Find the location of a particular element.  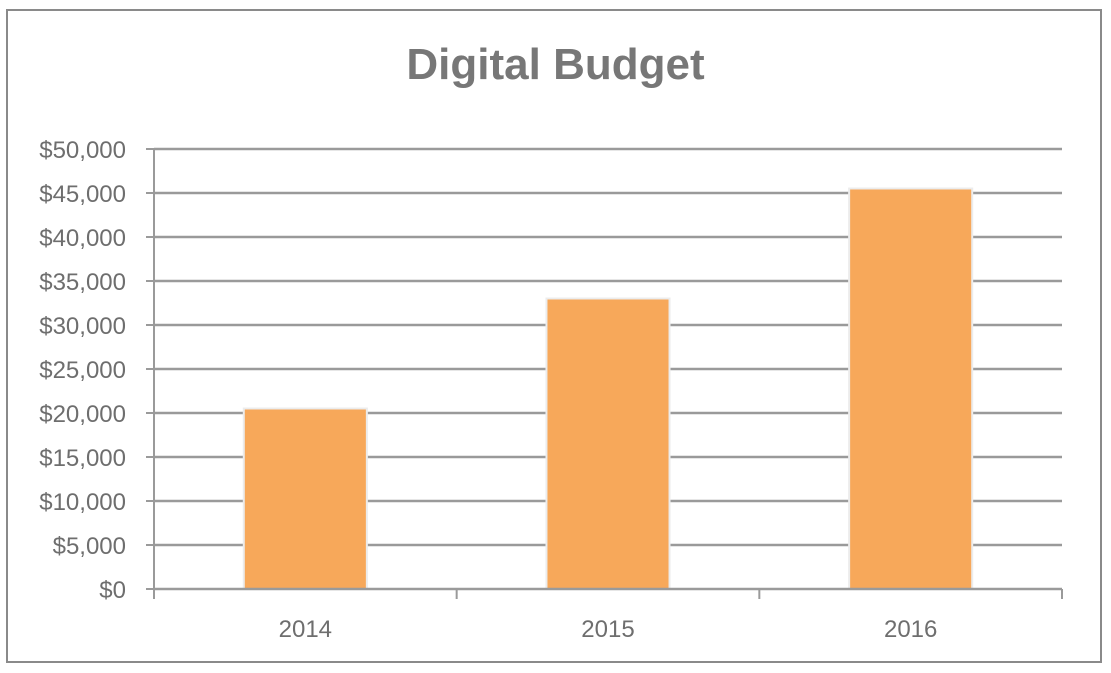

y-tick-label: $45,000 is located at coordinates (82, 194).